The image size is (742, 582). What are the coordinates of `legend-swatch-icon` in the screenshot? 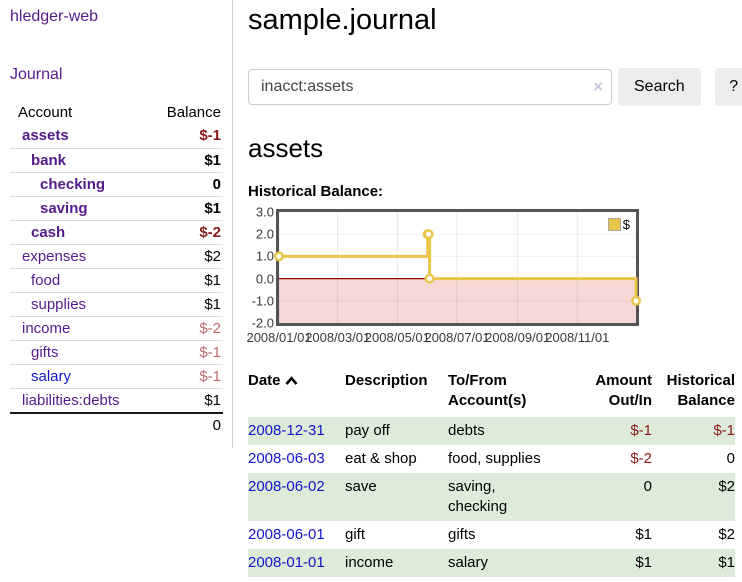 It's located at (614, 224).